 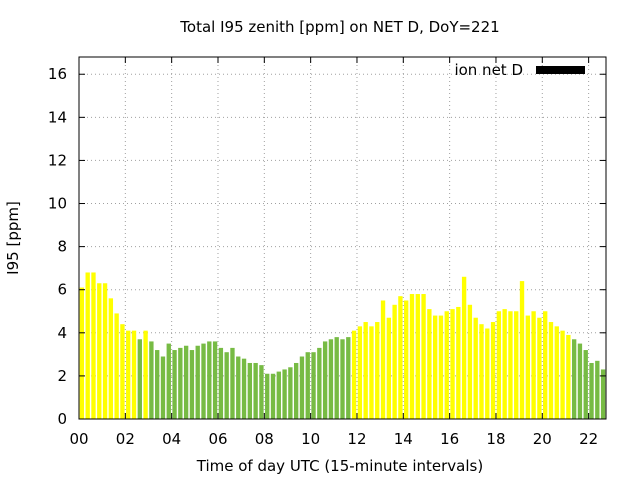 I want to click on x-tick-label: 00, so click(x=78, y=439).